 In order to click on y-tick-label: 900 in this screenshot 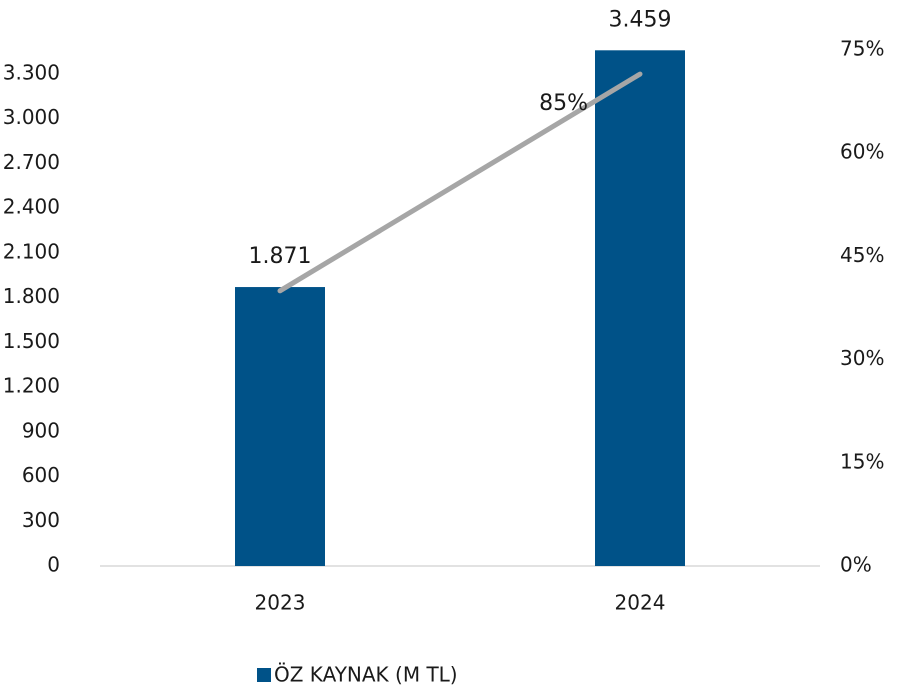, I will do `click(41, 430)`.